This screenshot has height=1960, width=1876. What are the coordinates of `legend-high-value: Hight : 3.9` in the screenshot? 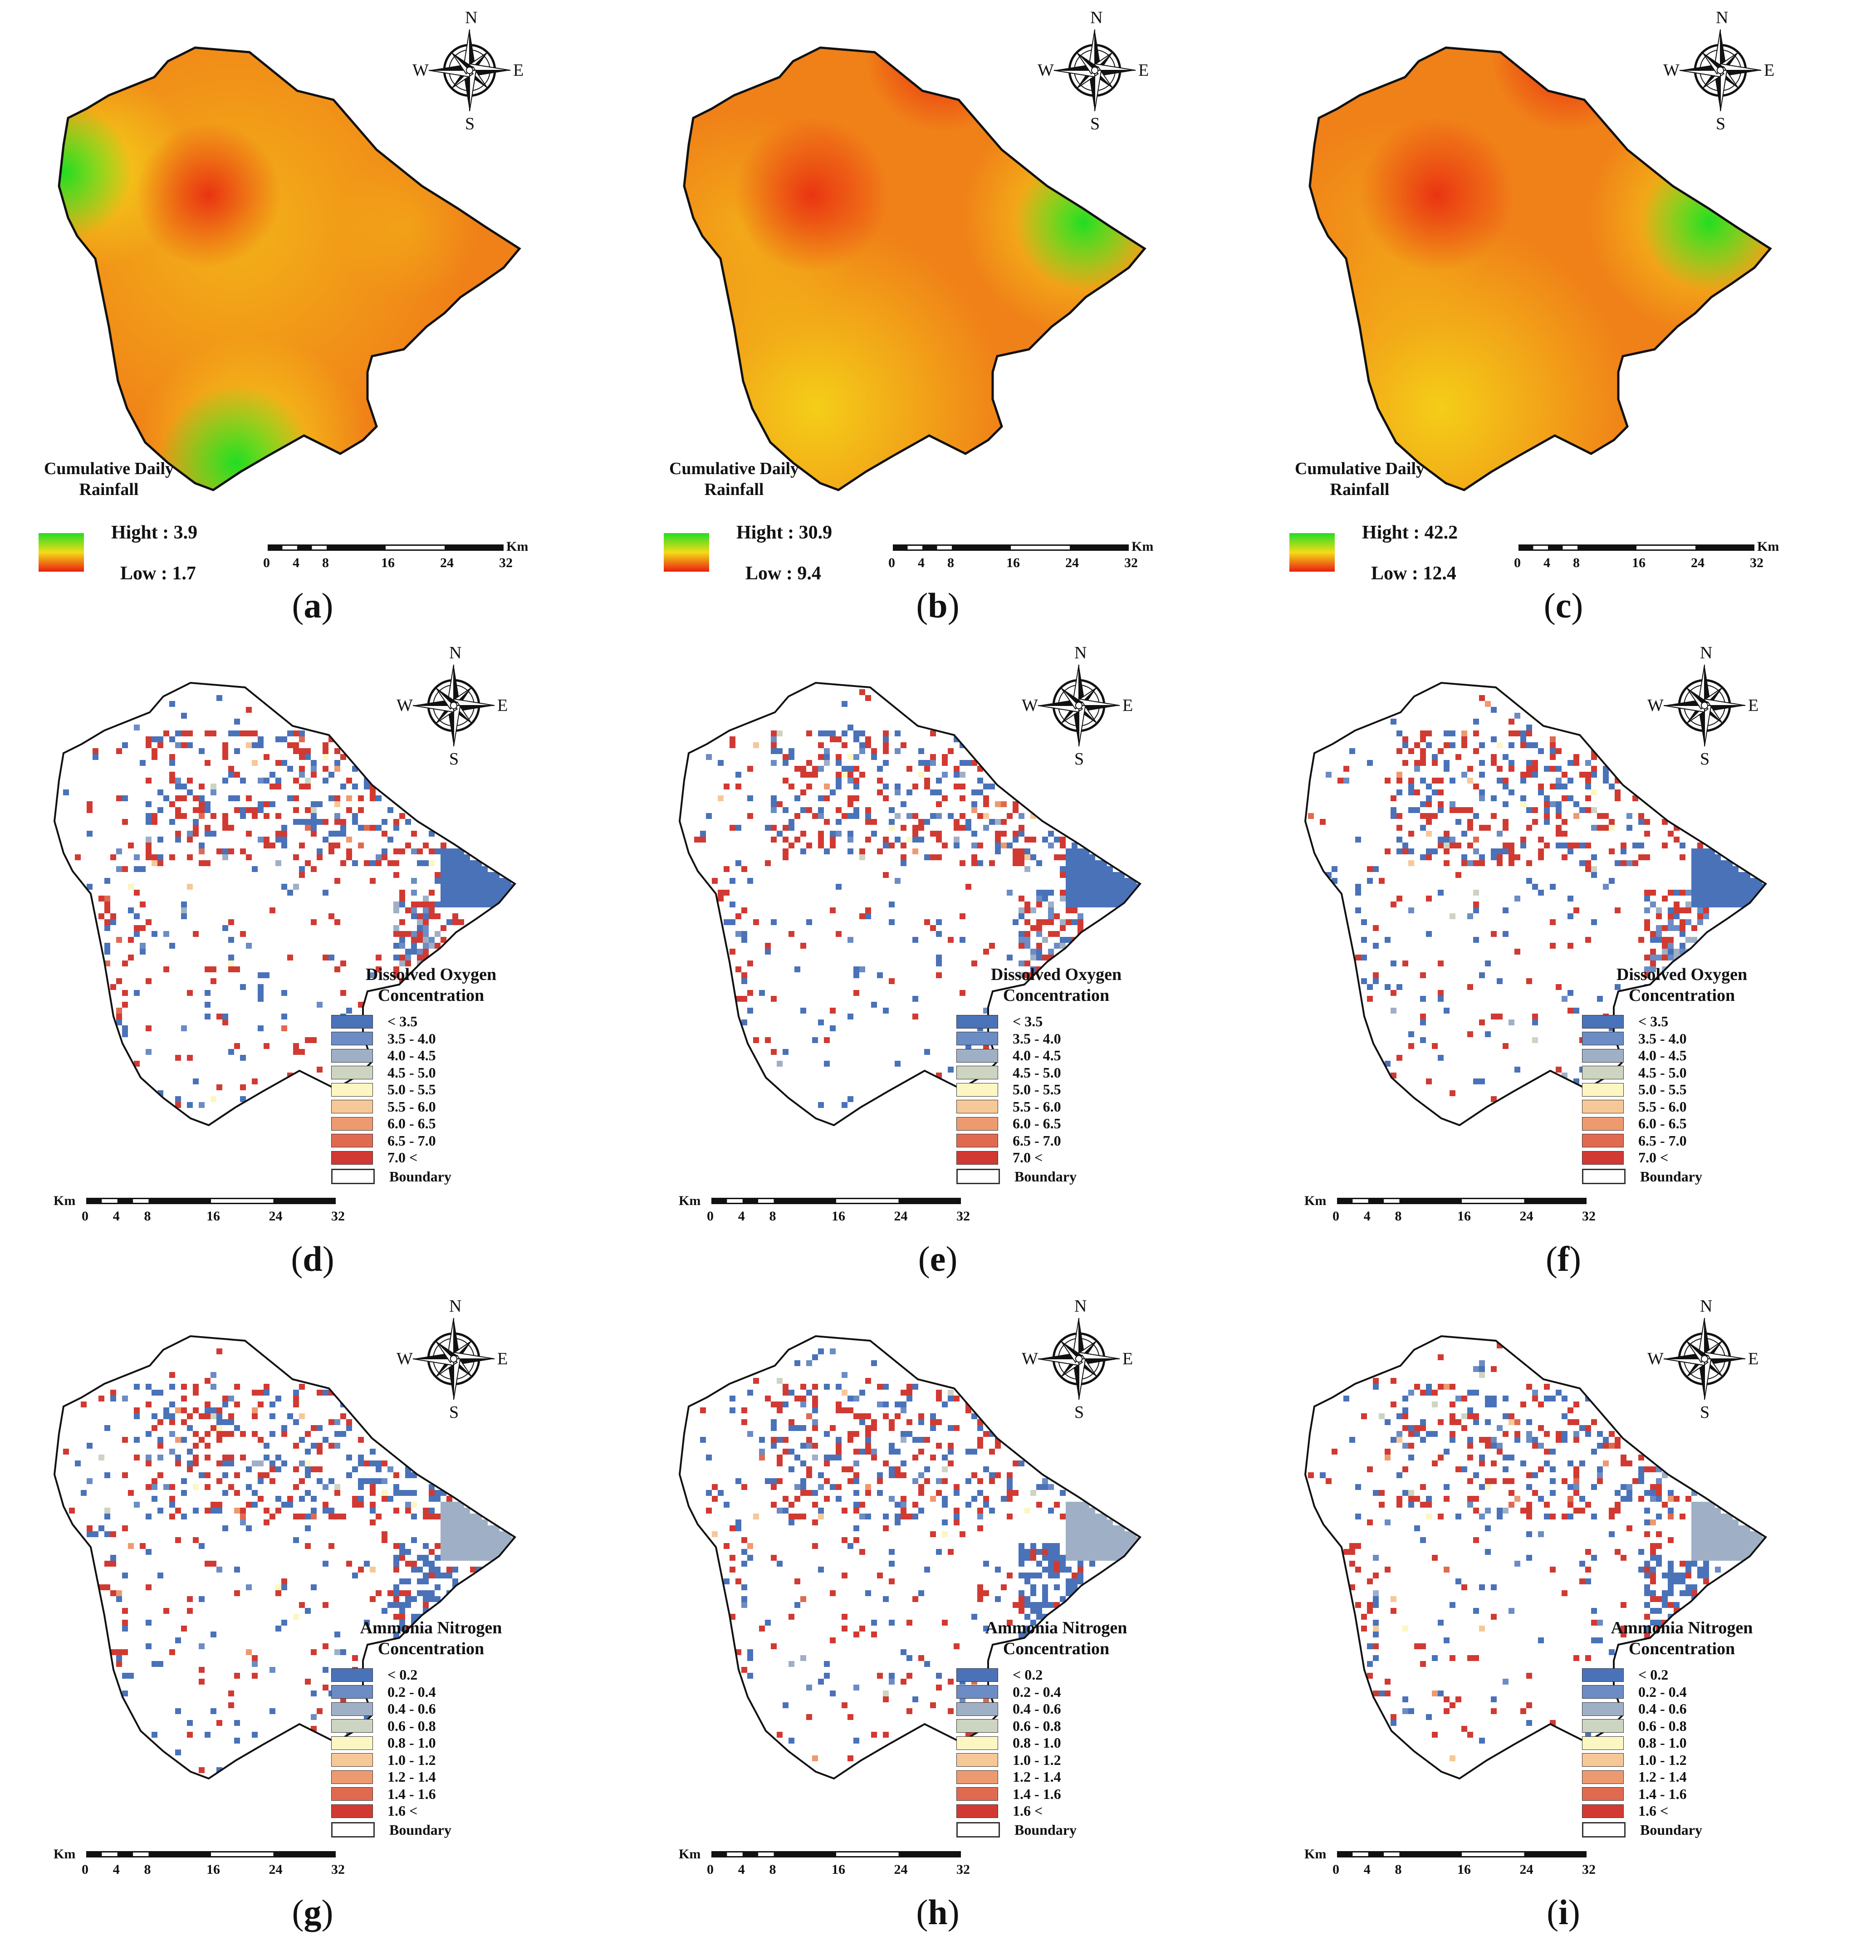 It's located at (154, 532).